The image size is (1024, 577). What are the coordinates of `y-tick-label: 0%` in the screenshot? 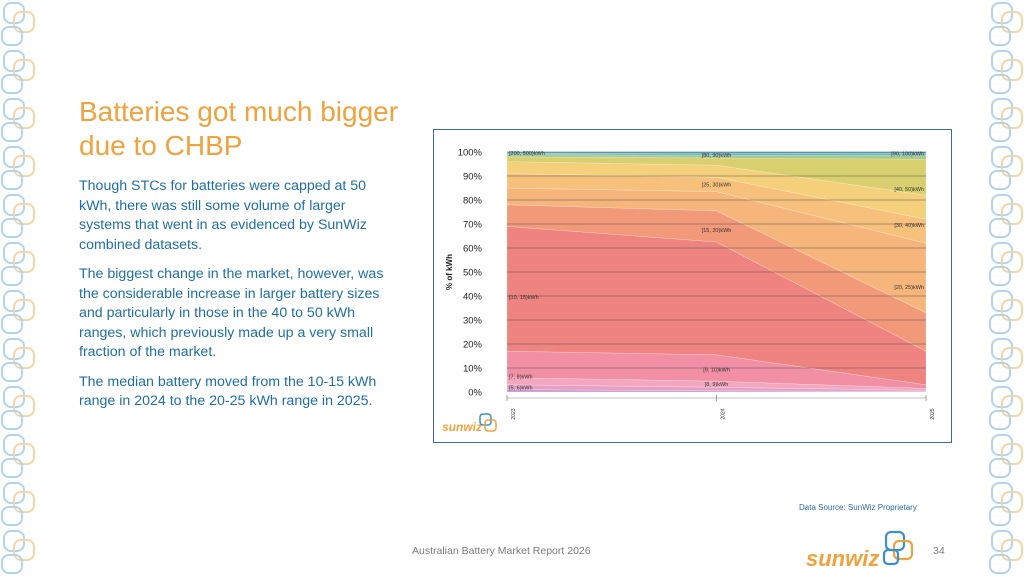 It's located at (475, 393).